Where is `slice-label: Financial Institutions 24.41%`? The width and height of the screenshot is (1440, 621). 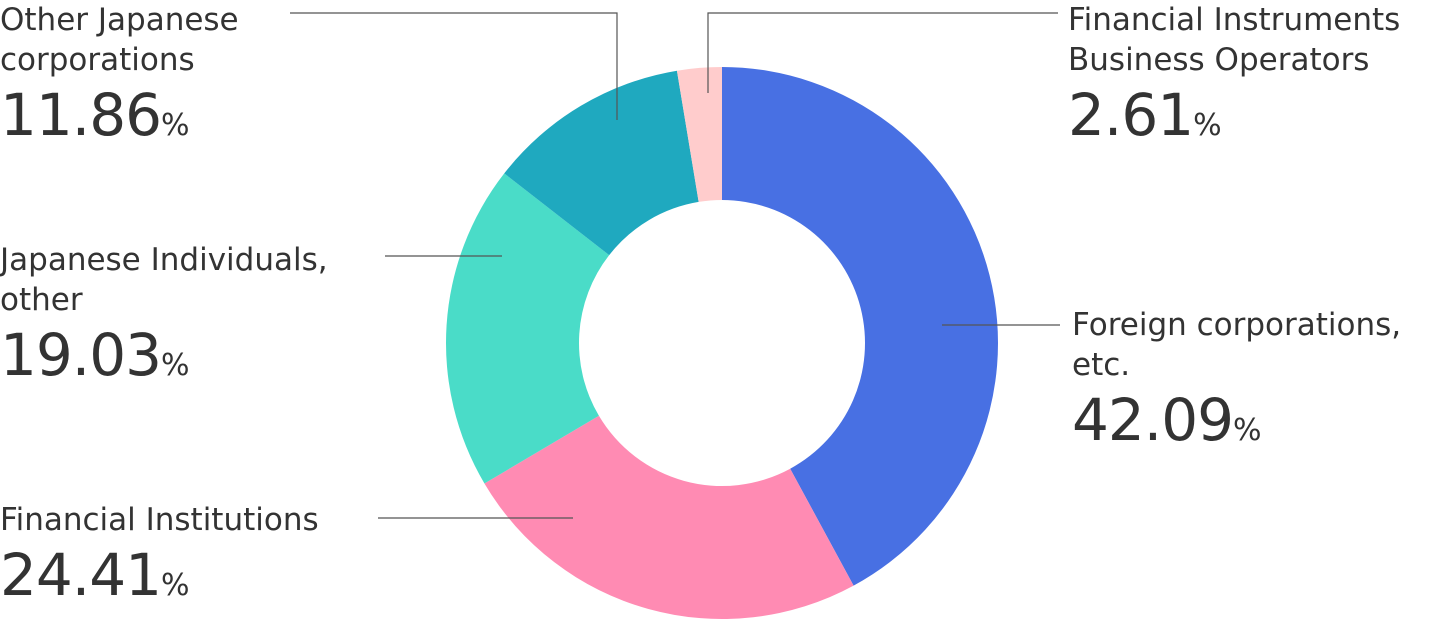
slice-label: Financial Institutions 24.41% is located at coordinates (190, 560).